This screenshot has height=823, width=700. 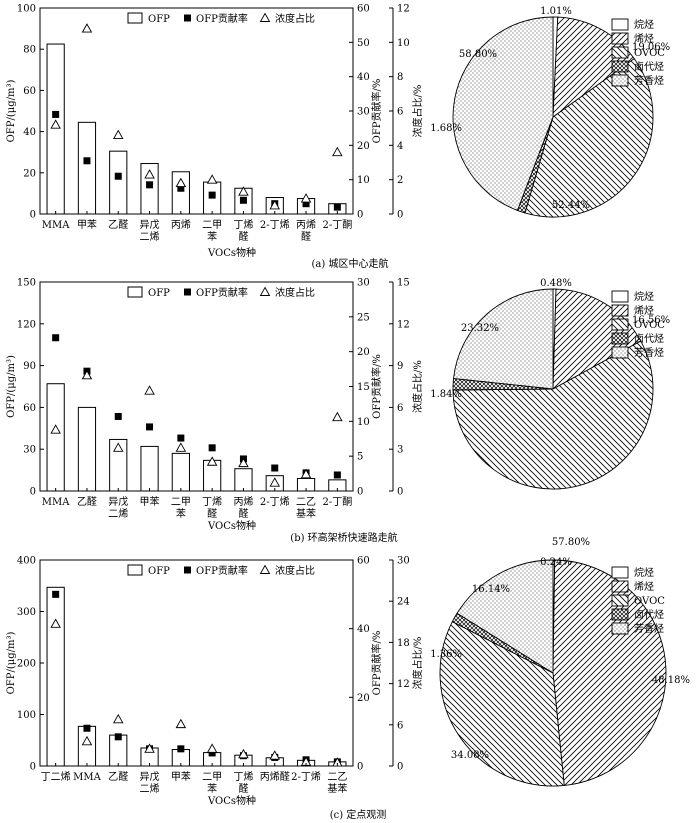 What do you see at coordinates (343, 537) in the screenshot?
I see `panel-caption: (b) 环高架桥快速路走航` at bounding box center [343, 537].